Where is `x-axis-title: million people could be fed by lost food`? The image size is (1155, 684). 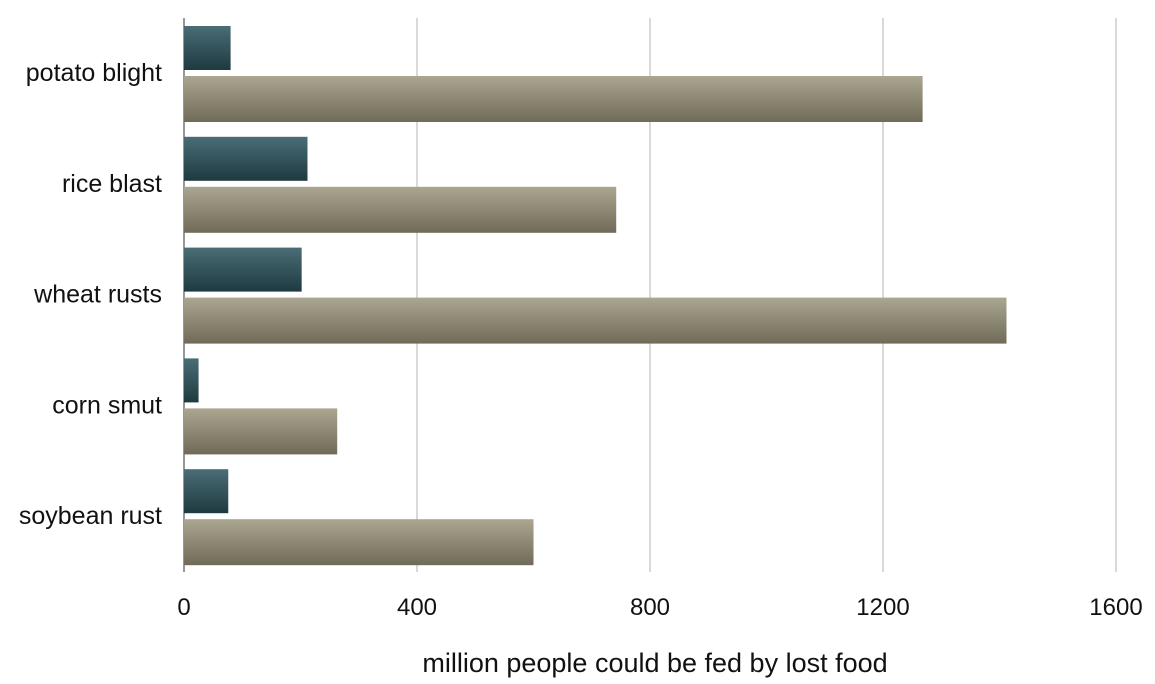
x-axis-title: million people could be fed by lost food is located at coordinates (654, 663).